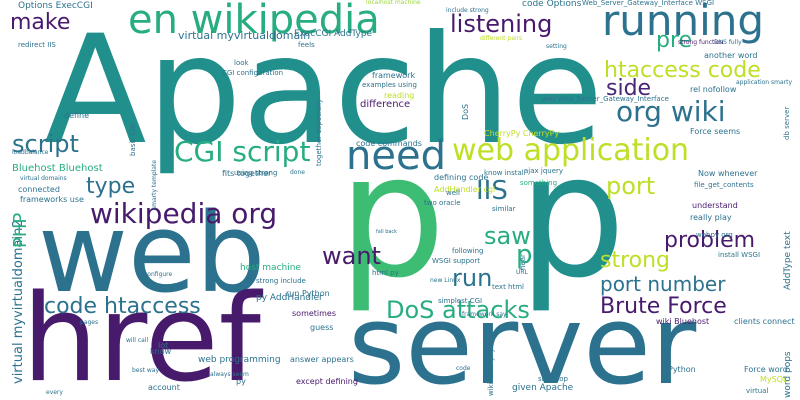 The height and width of the screenshot is (400, 800). Describe the element at coordinates (43, 178) in the screenshot. I see `word: virtual domains` at that location.